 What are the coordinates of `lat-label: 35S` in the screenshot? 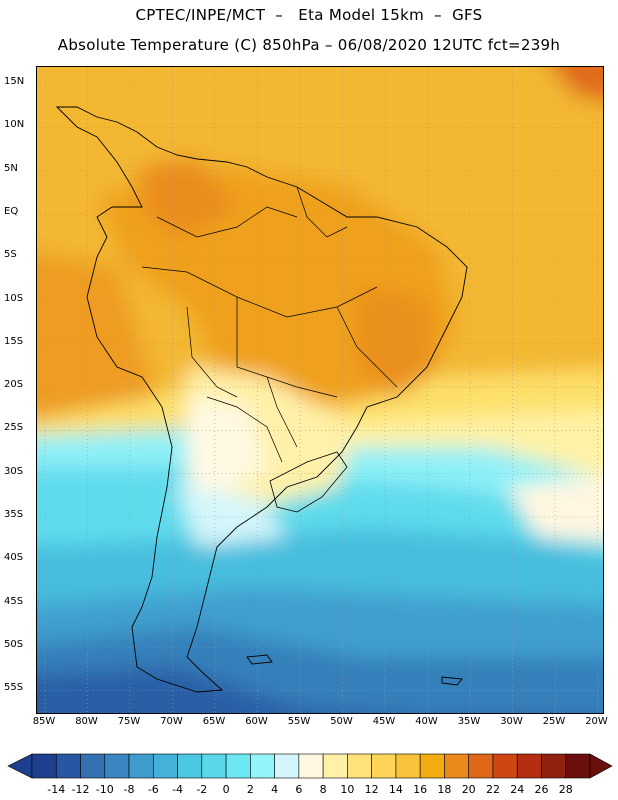 It's located at (14, 514).